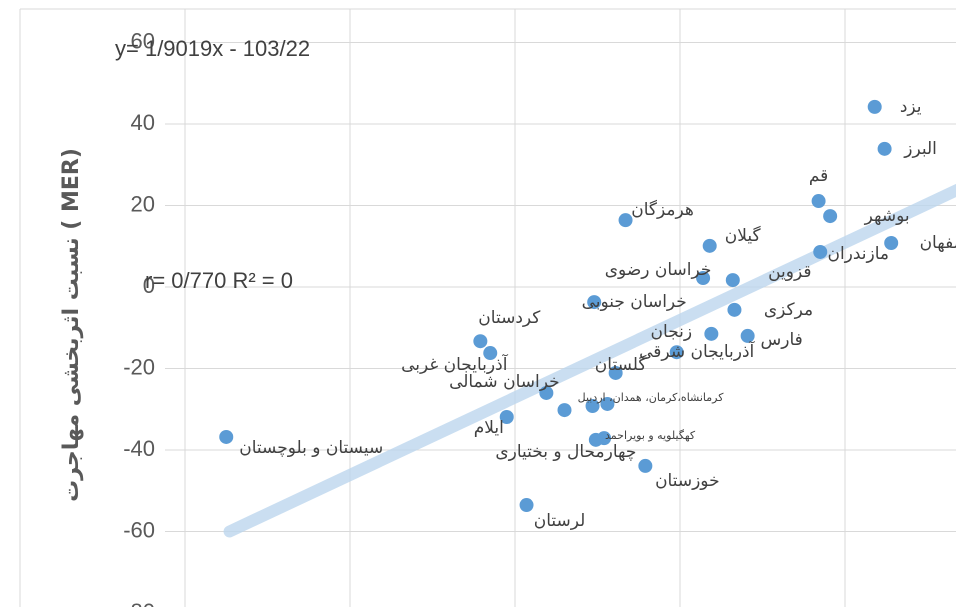  What do you see at coordinates (565, 452) in the screenshot?
I see `point-label: چهارمحال و بختیاری` at bounding box center [565, 452].